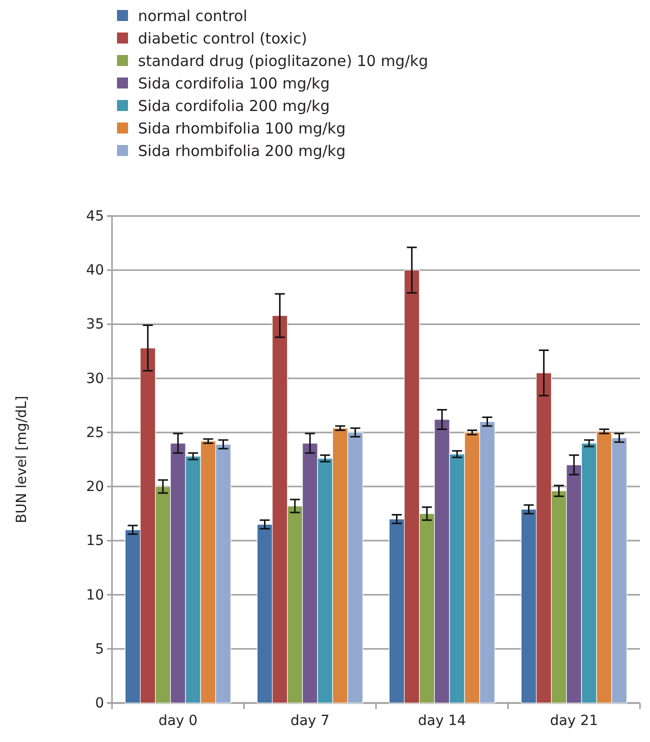  What do you see at coordinates (22, 460) in the screenshot?
I see `y-axis-title: BUN level [mg/dL]` at bounding box center [22, 460].